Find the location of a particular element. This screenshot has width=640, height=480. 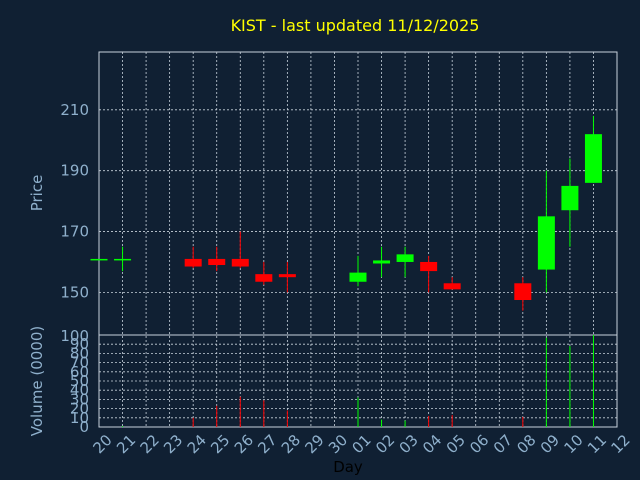

x-tick-label: 05 is located at coordinates (456, 444).